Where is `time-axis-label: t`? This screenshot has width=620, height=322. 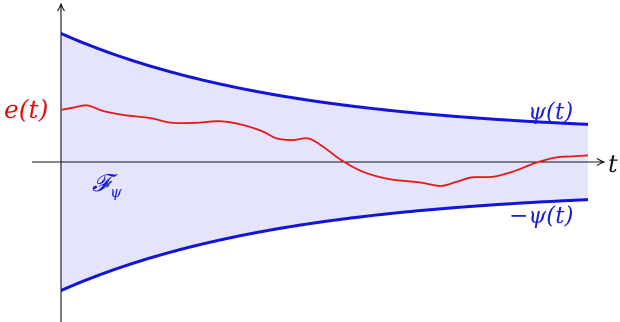
time-axis-label: t is located at coordinates (613, 164).